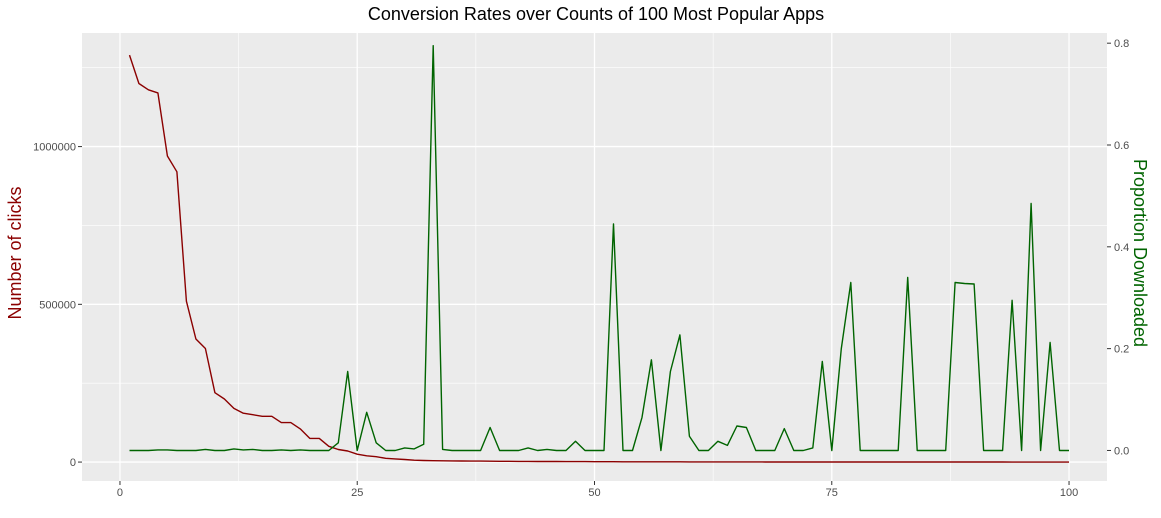 This screenshot has width=1161, height=518. What do you see at coordinates (73, 463) in the screenshot?
I see `y-tick-label-left: 0` at bounding box center [73, 463].